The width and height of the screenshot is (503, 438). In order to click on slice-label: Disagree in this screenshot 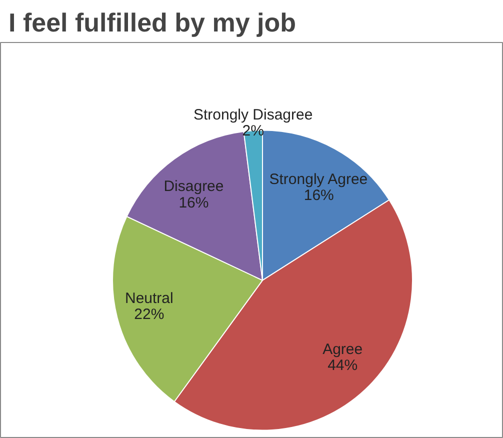, I will do `click(194, 187)`.